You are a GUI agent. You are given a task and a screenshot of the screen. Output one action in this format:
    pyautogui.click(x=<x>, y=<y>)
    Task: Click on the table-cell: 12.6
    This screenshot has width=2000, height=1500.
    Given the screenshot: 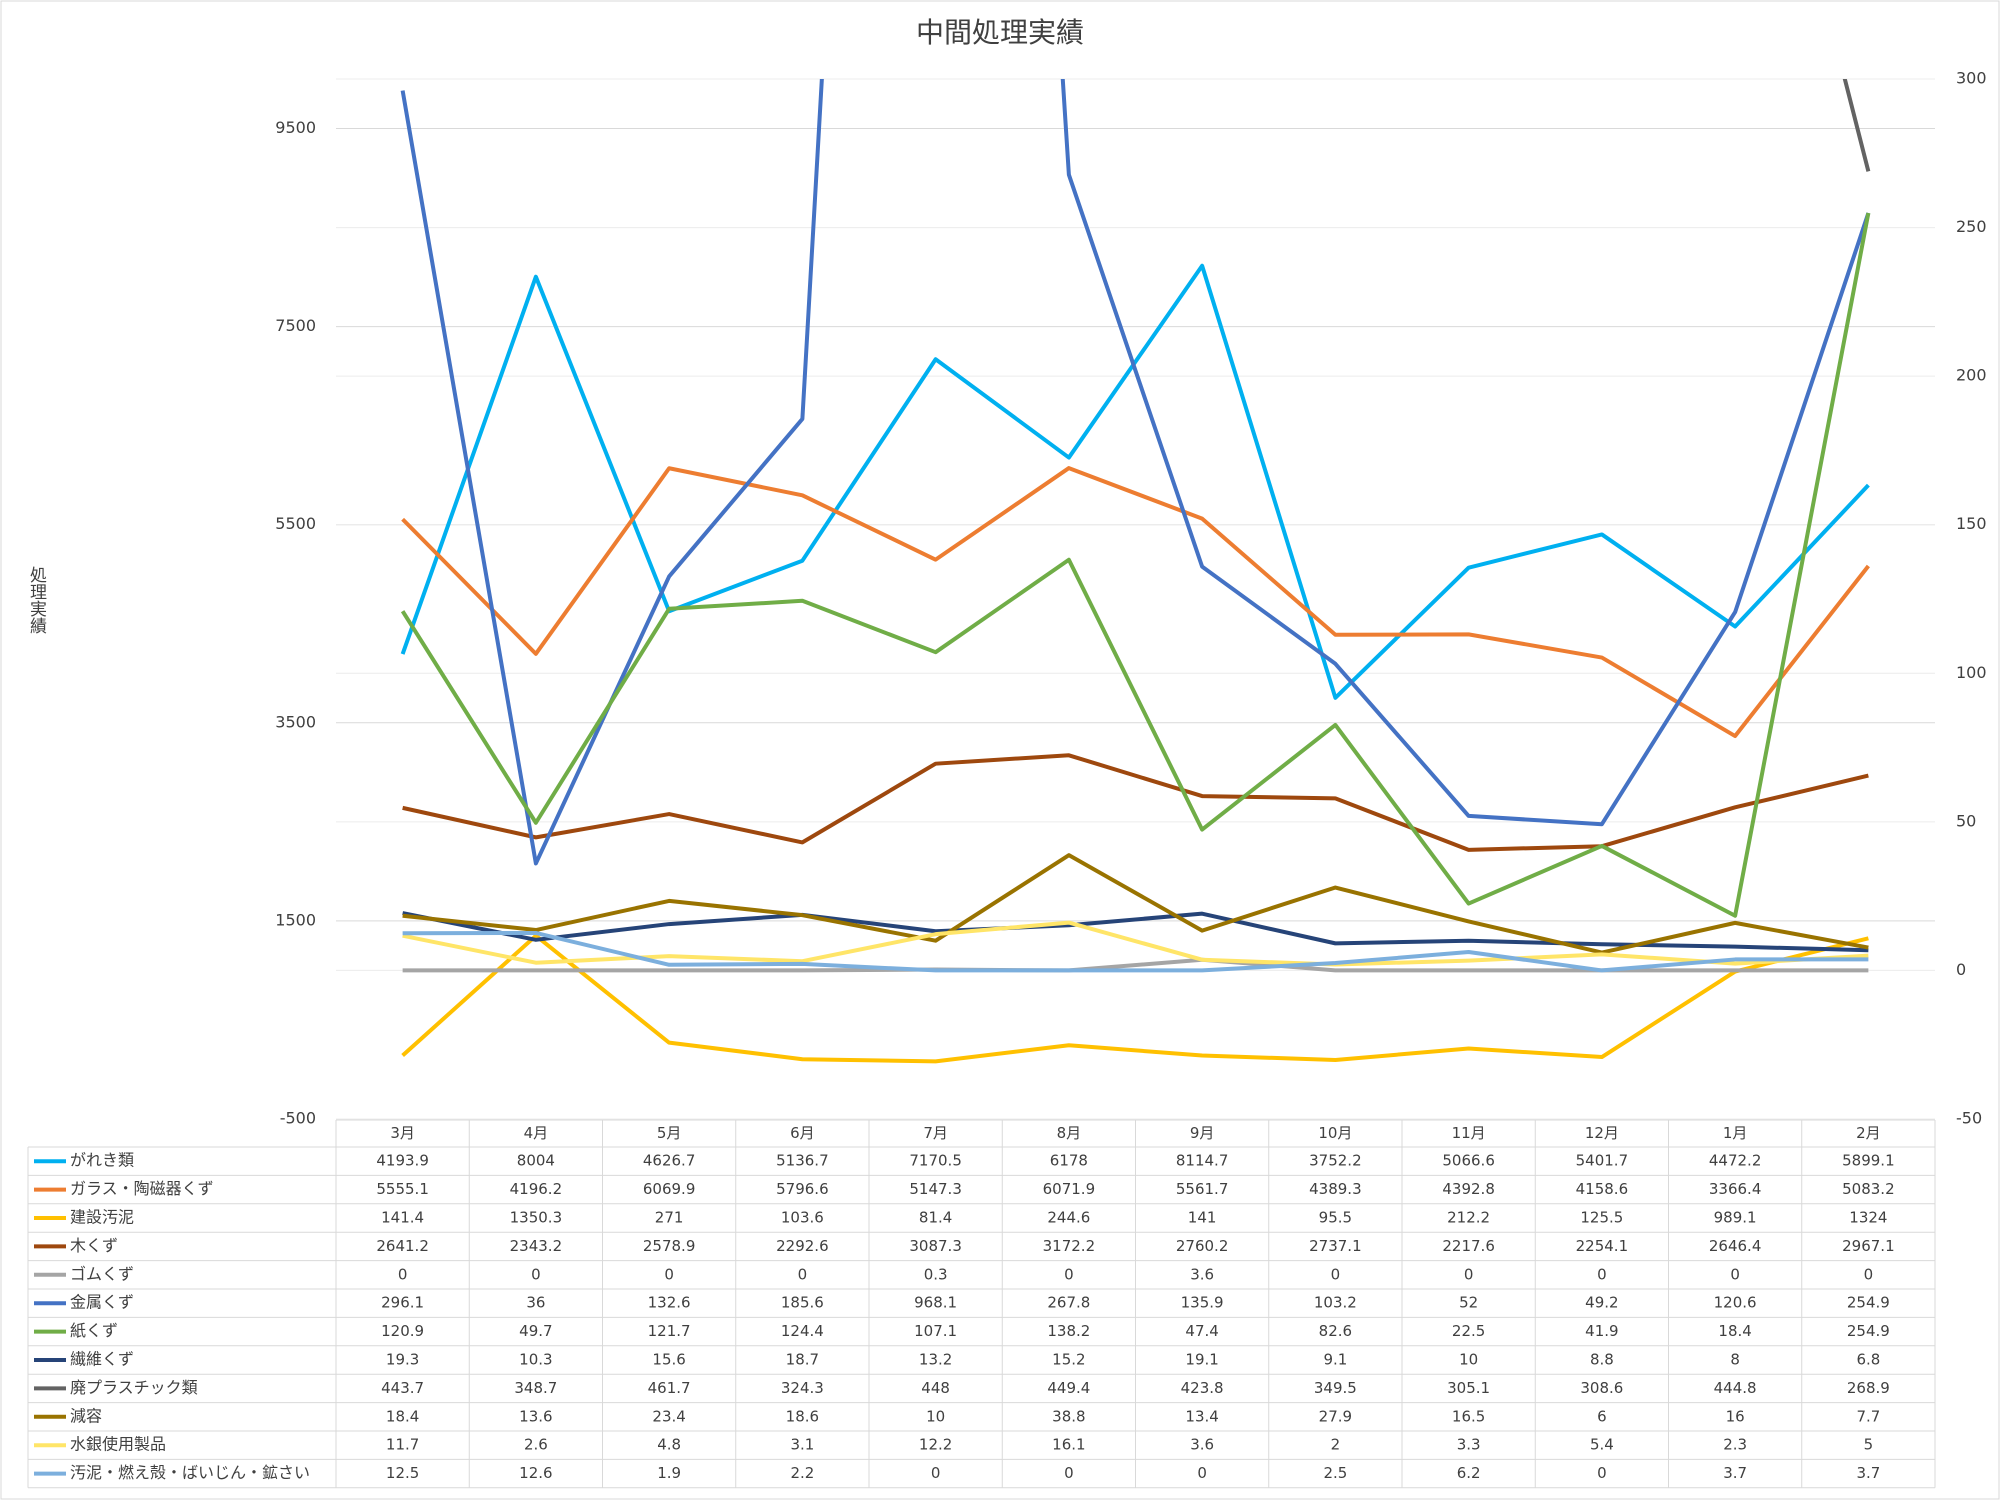 What is the action you would take?
    pyautogui.click(x=535, y=1473)
    